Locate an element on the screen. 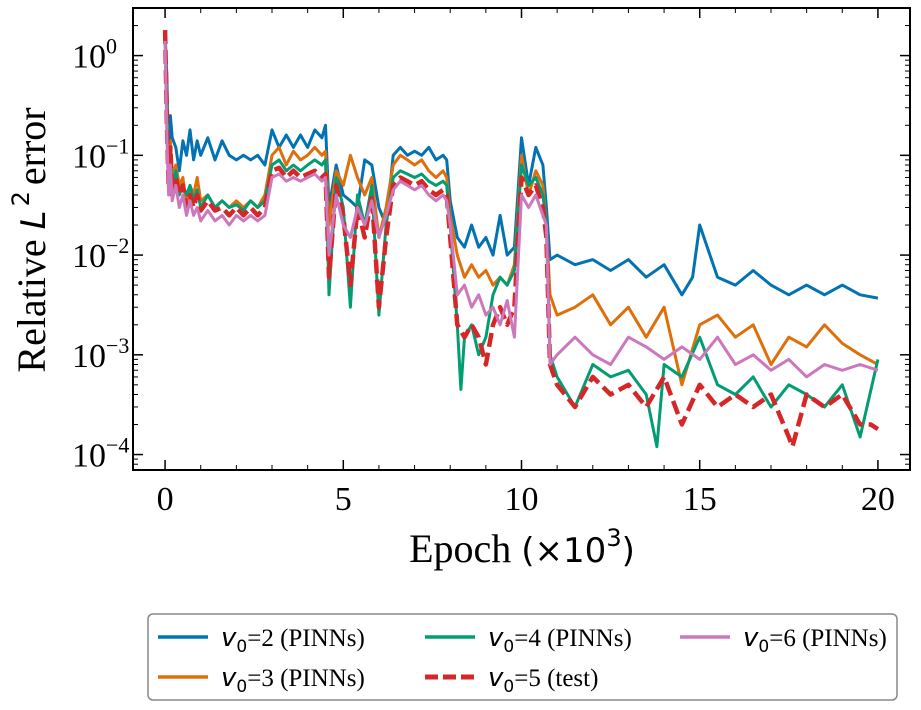 This screenshot has height=710, width=921. x-tick-label: 15 is located at coordinates (700, 499).